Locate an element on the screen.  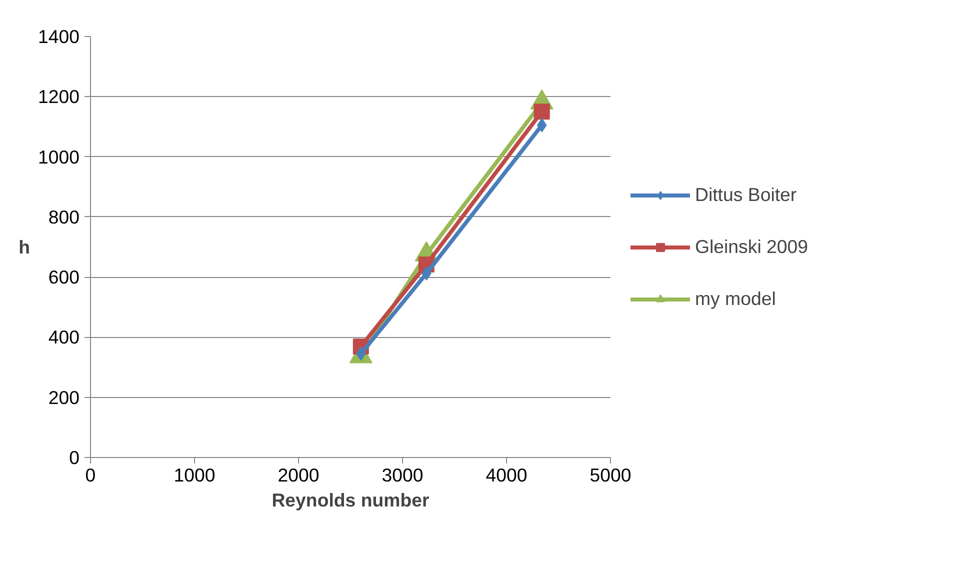
y-axis-title: h is located at coordinates (24, 247).